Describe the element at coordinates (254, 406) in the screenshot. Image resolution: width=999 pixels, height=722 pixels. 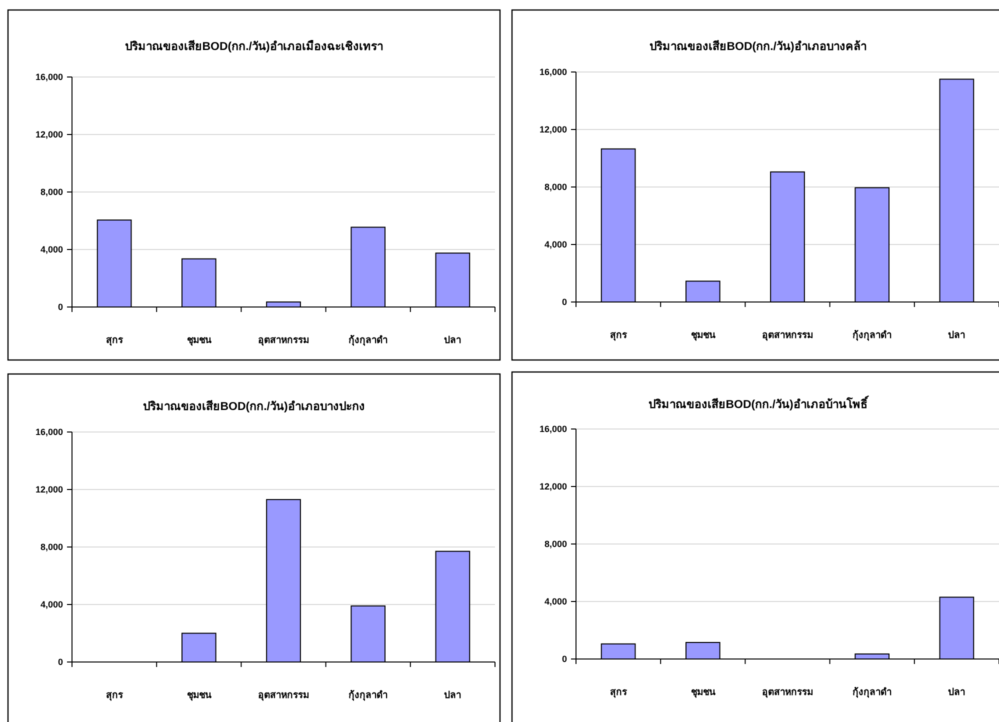
I see `chart-title: ปริมาณของเสียBOD(กก./วัน)อำเภอบางปะกง` at that location.